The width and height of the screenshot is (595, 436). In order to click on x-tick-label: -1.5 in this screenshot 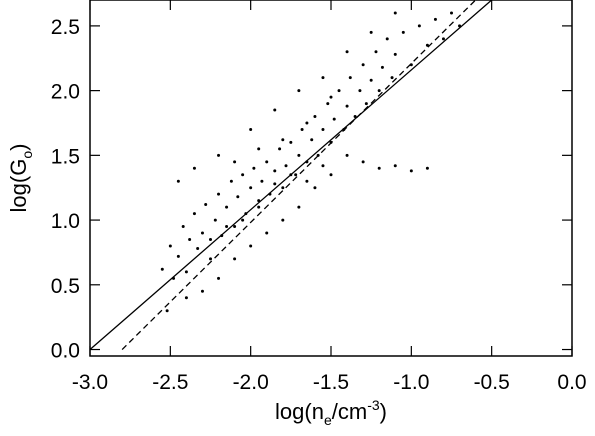, I will do `click(331, 382)`.